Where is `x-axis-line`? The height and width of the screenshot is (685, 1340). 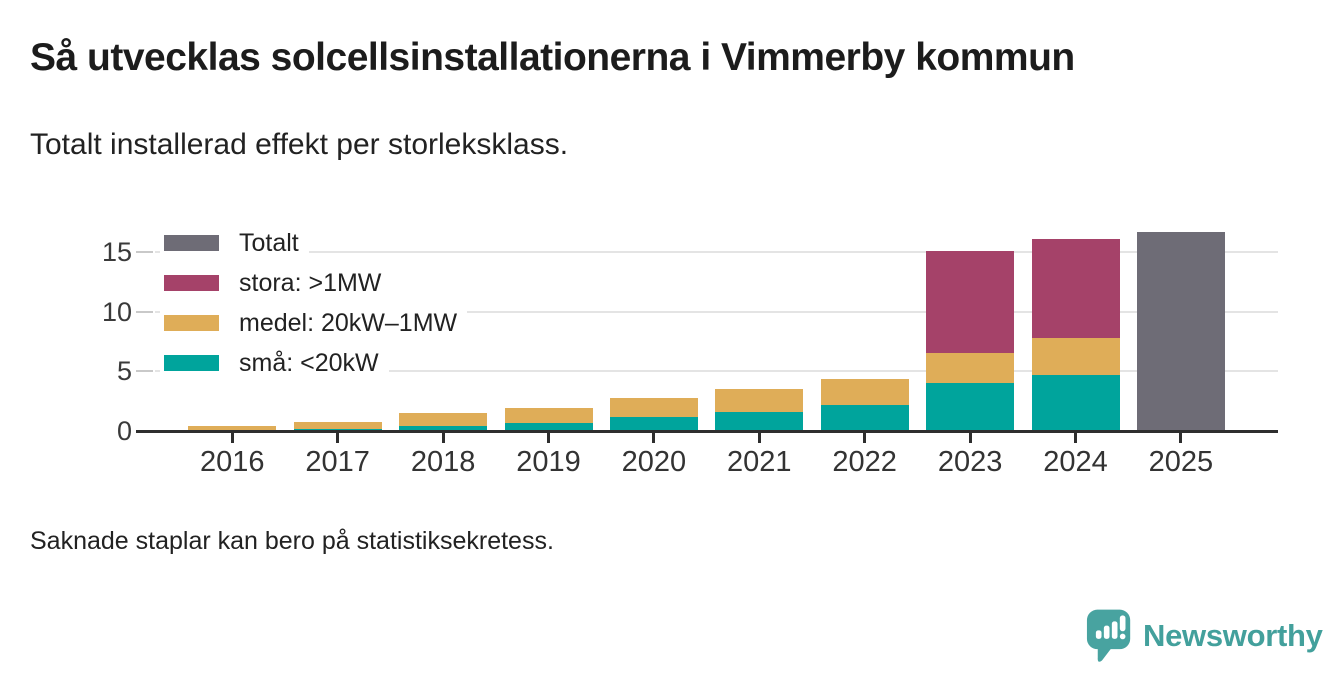 x-axis-line is located at coordinates (707, 431).